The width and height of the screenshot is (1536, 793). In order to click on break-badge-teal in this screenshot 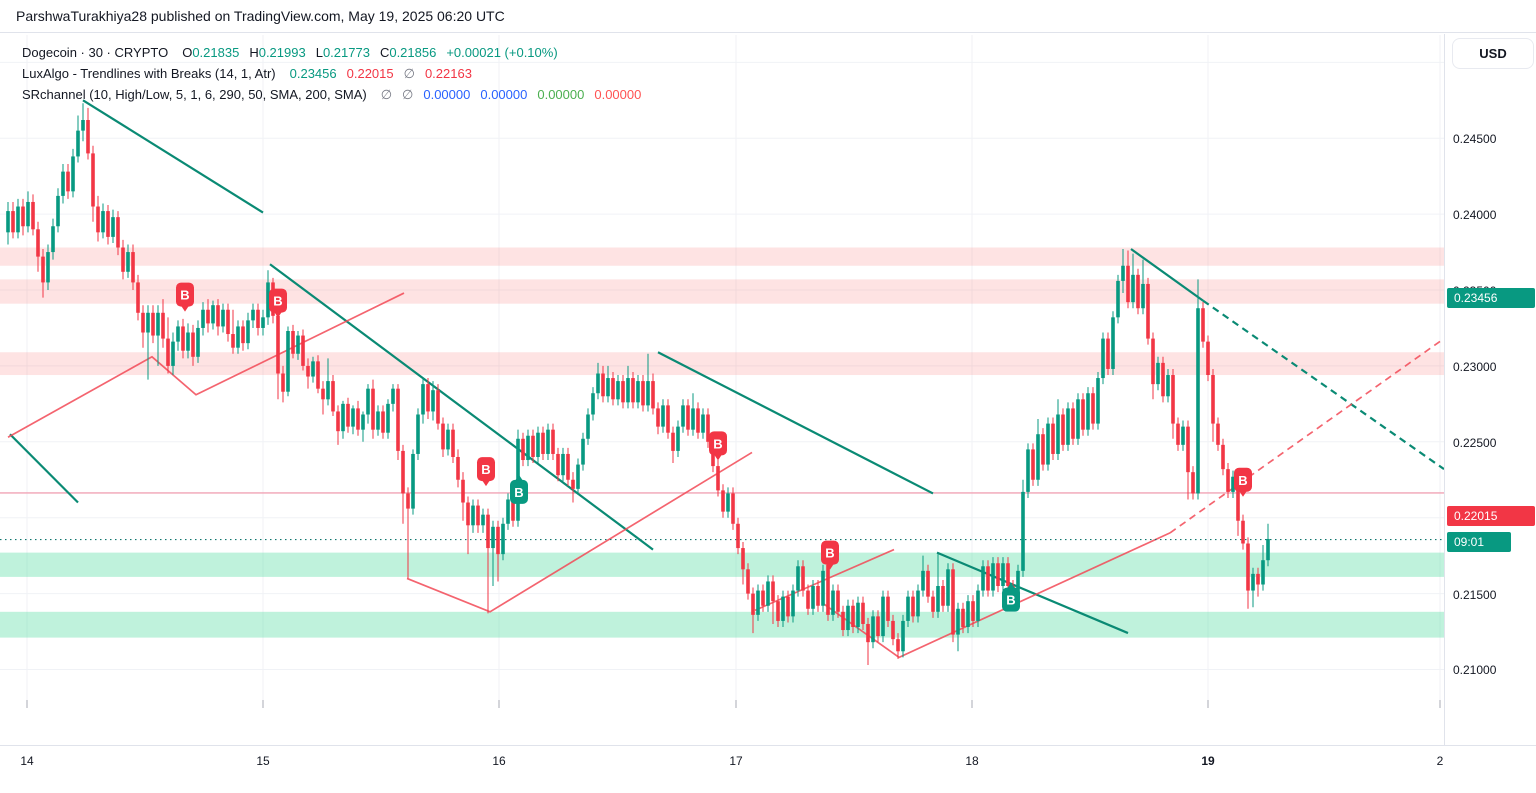, I will do `click(519, 491)`.